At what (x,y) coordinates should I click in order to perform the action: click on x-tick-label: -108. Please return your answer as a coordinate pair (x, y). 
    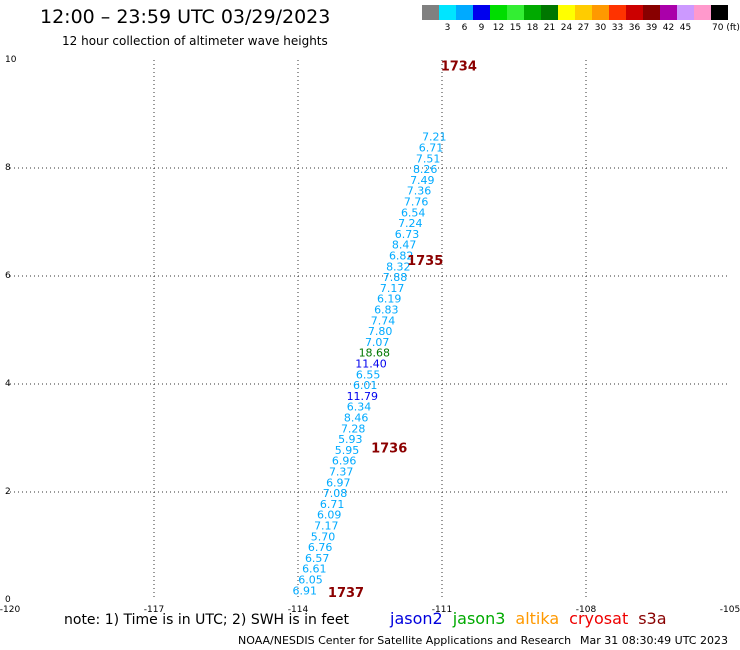
    Looking at the image, I should click on (586, 610).